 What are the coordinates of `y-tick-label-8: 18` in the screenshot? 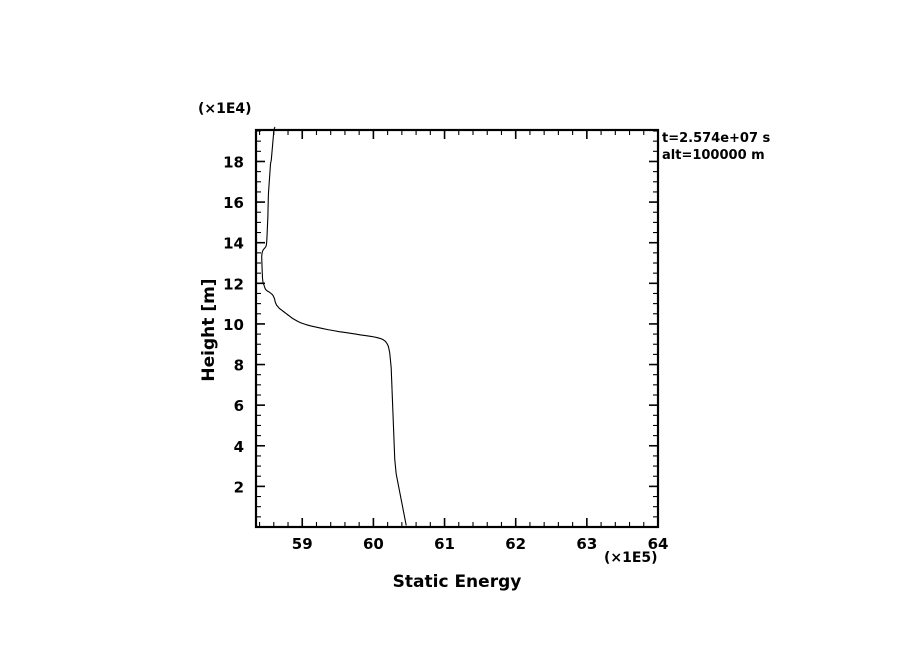 It's located at (233, 162).